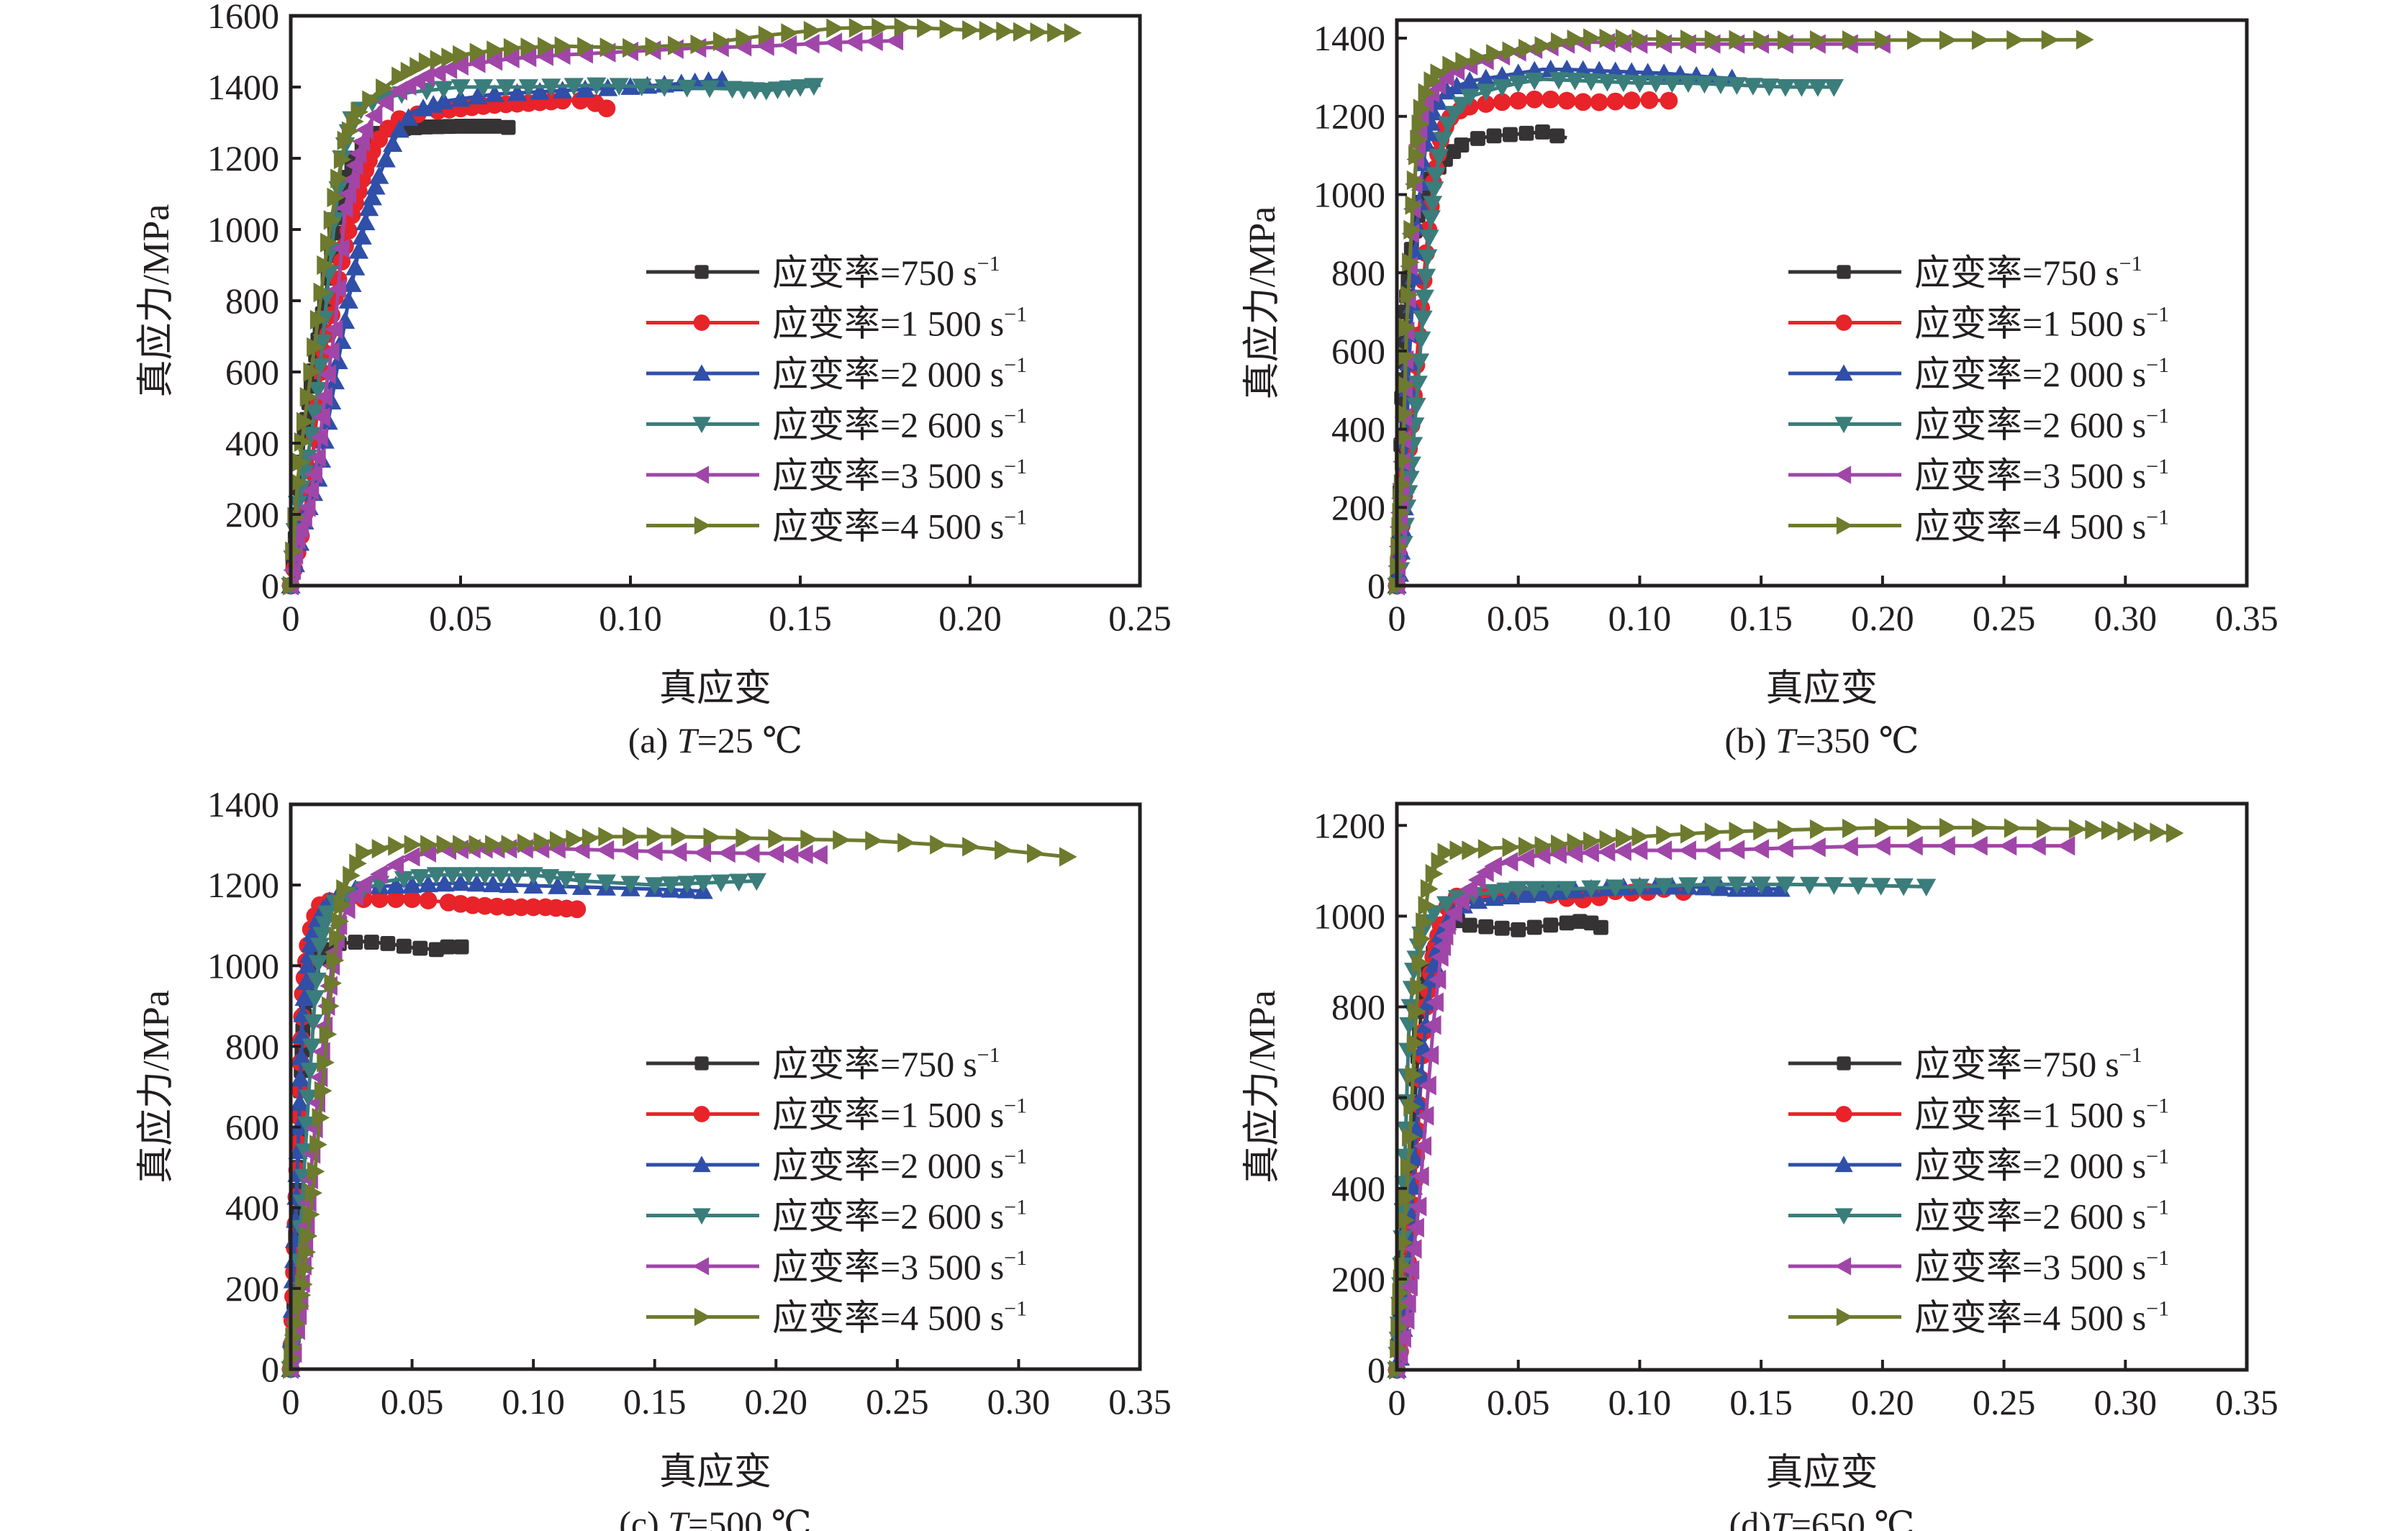  Describe the element at coordinates (941, 425) in the screenshot. I see `legend-rate: 2 600` at that location.